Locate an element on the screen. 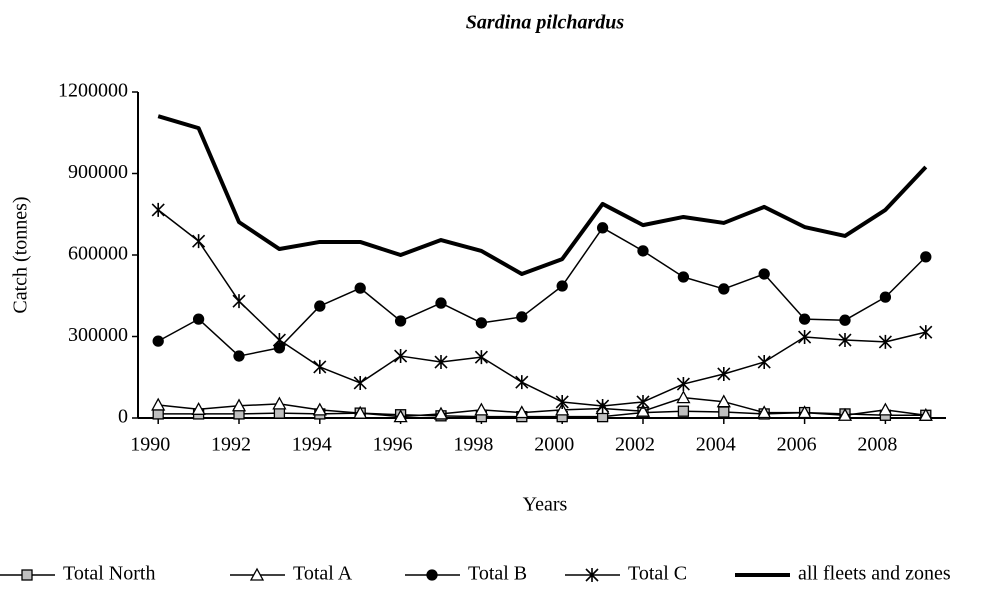  y-axis-label: Catch (tonnes) is located at coordinates (21, 254).